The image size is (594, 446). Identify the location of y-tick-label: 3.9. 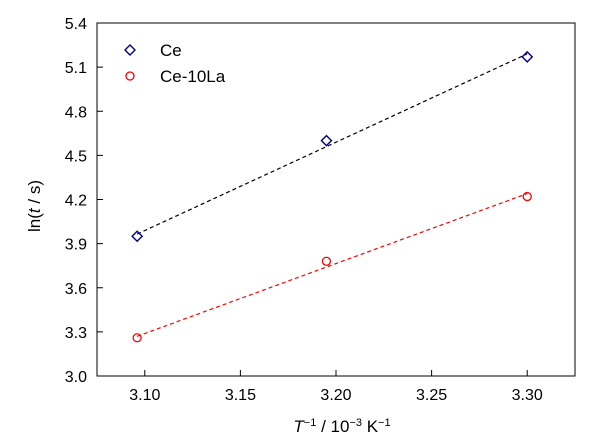
(76, 245).